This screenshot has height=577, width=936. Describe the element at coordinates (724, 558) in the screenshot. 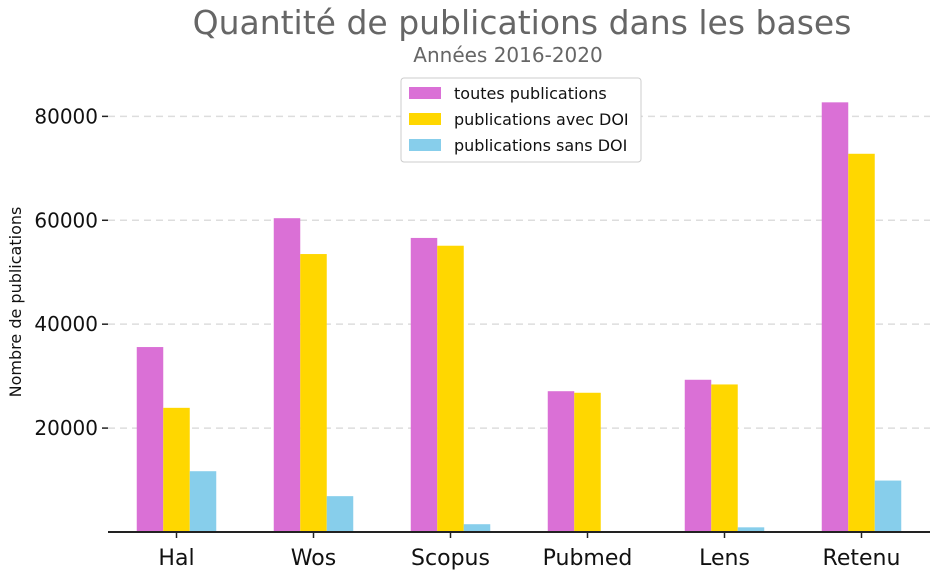

I see `x-tick-label: Lens` at that location.